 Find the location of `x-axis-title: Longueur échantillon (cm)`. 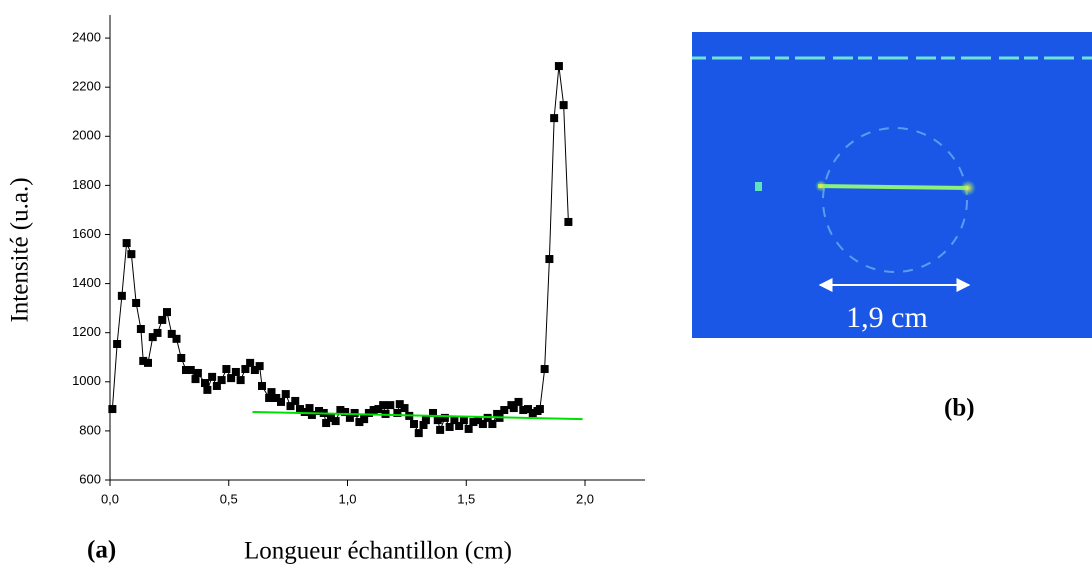

x-axis-title: Longueur échantillon (cm) is located at coordinates (378, 551).